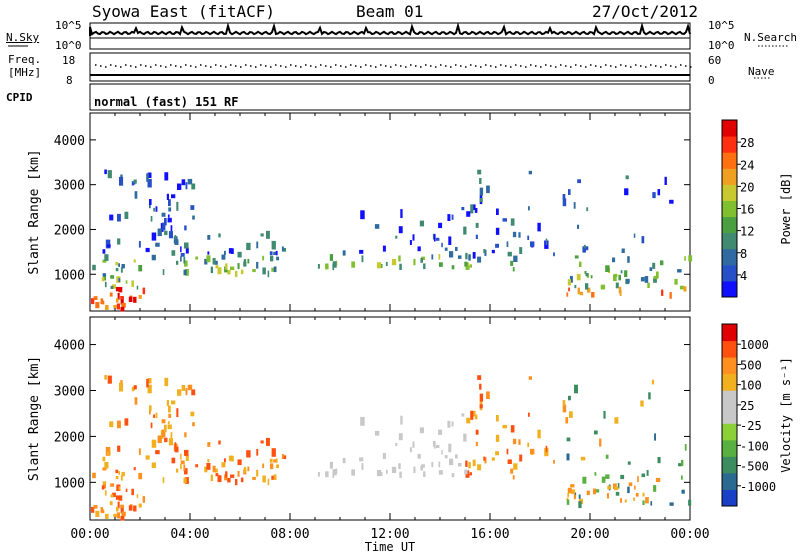 The image size is (800, 554). What do you see at coordinates (751, 386) in the screenshot?
I see `colorbar-tick-label: 100` at bounding box center [751, 386].